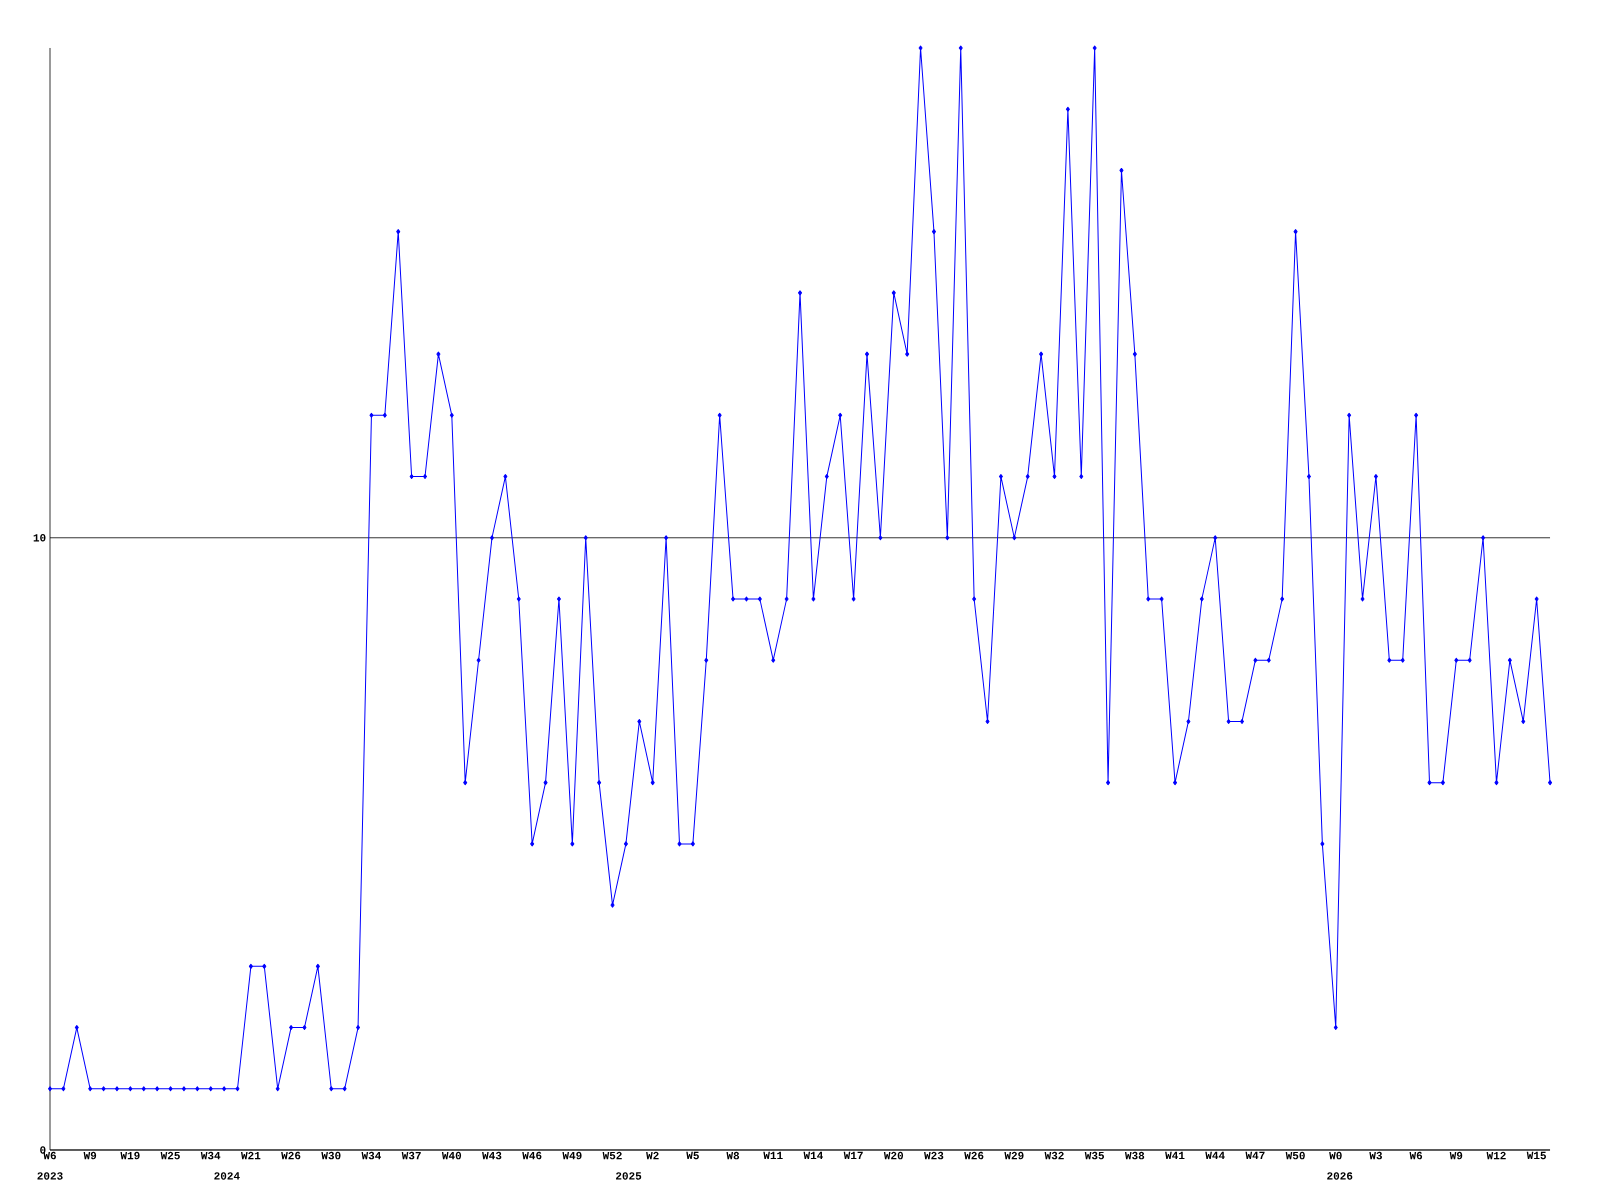 Image resolution: width=1600 pixels, height=1200 pixels. Describe the element at coordinates (853, 1155) in the screenshot. I see `x-tick-label: W17` at that location.